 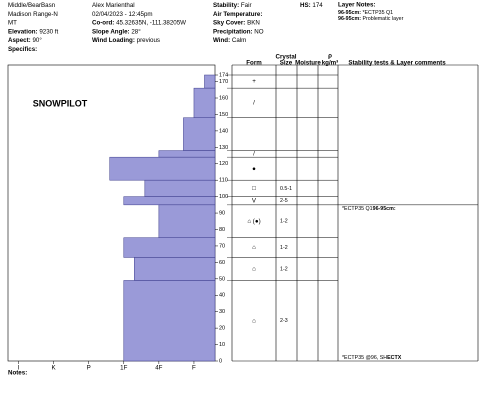 I want to click on layer-comment: *ECTP35 Q196-95cm:, so click(x=369, y=209).